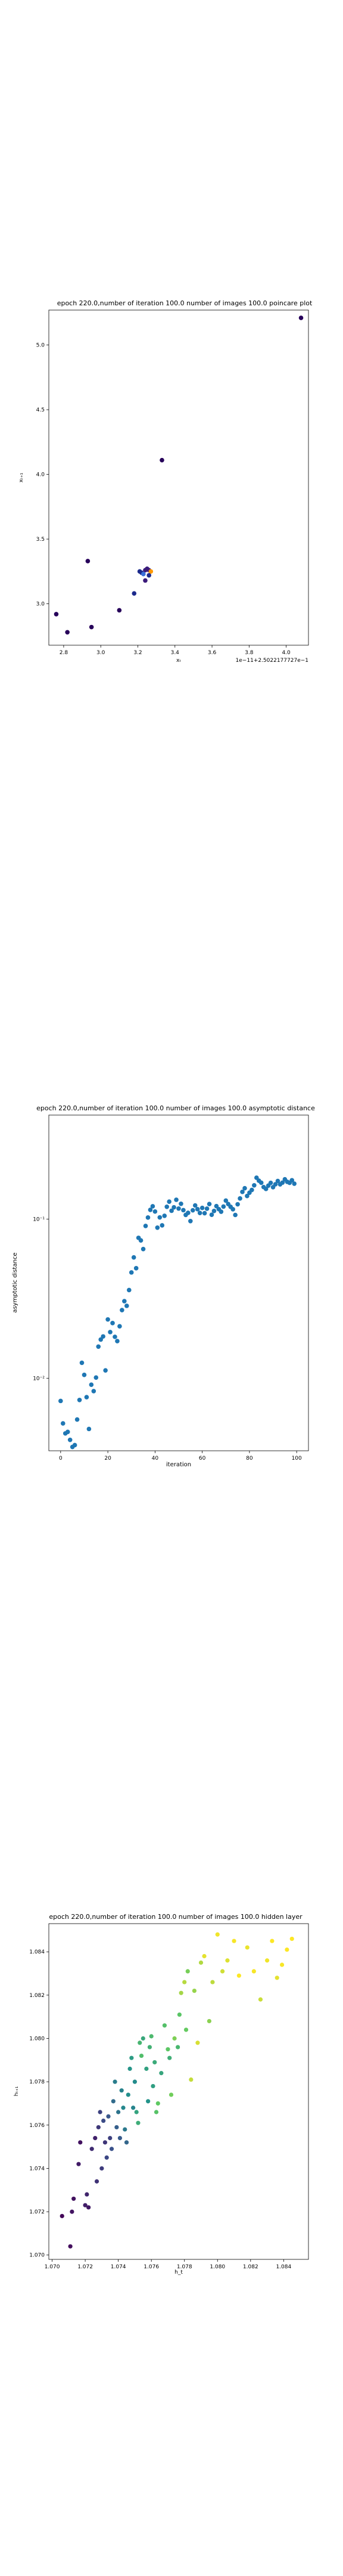 This screenshot has width=343, height=2576. I want to click on y-tick-label: 1.074, so click(37, 2169).